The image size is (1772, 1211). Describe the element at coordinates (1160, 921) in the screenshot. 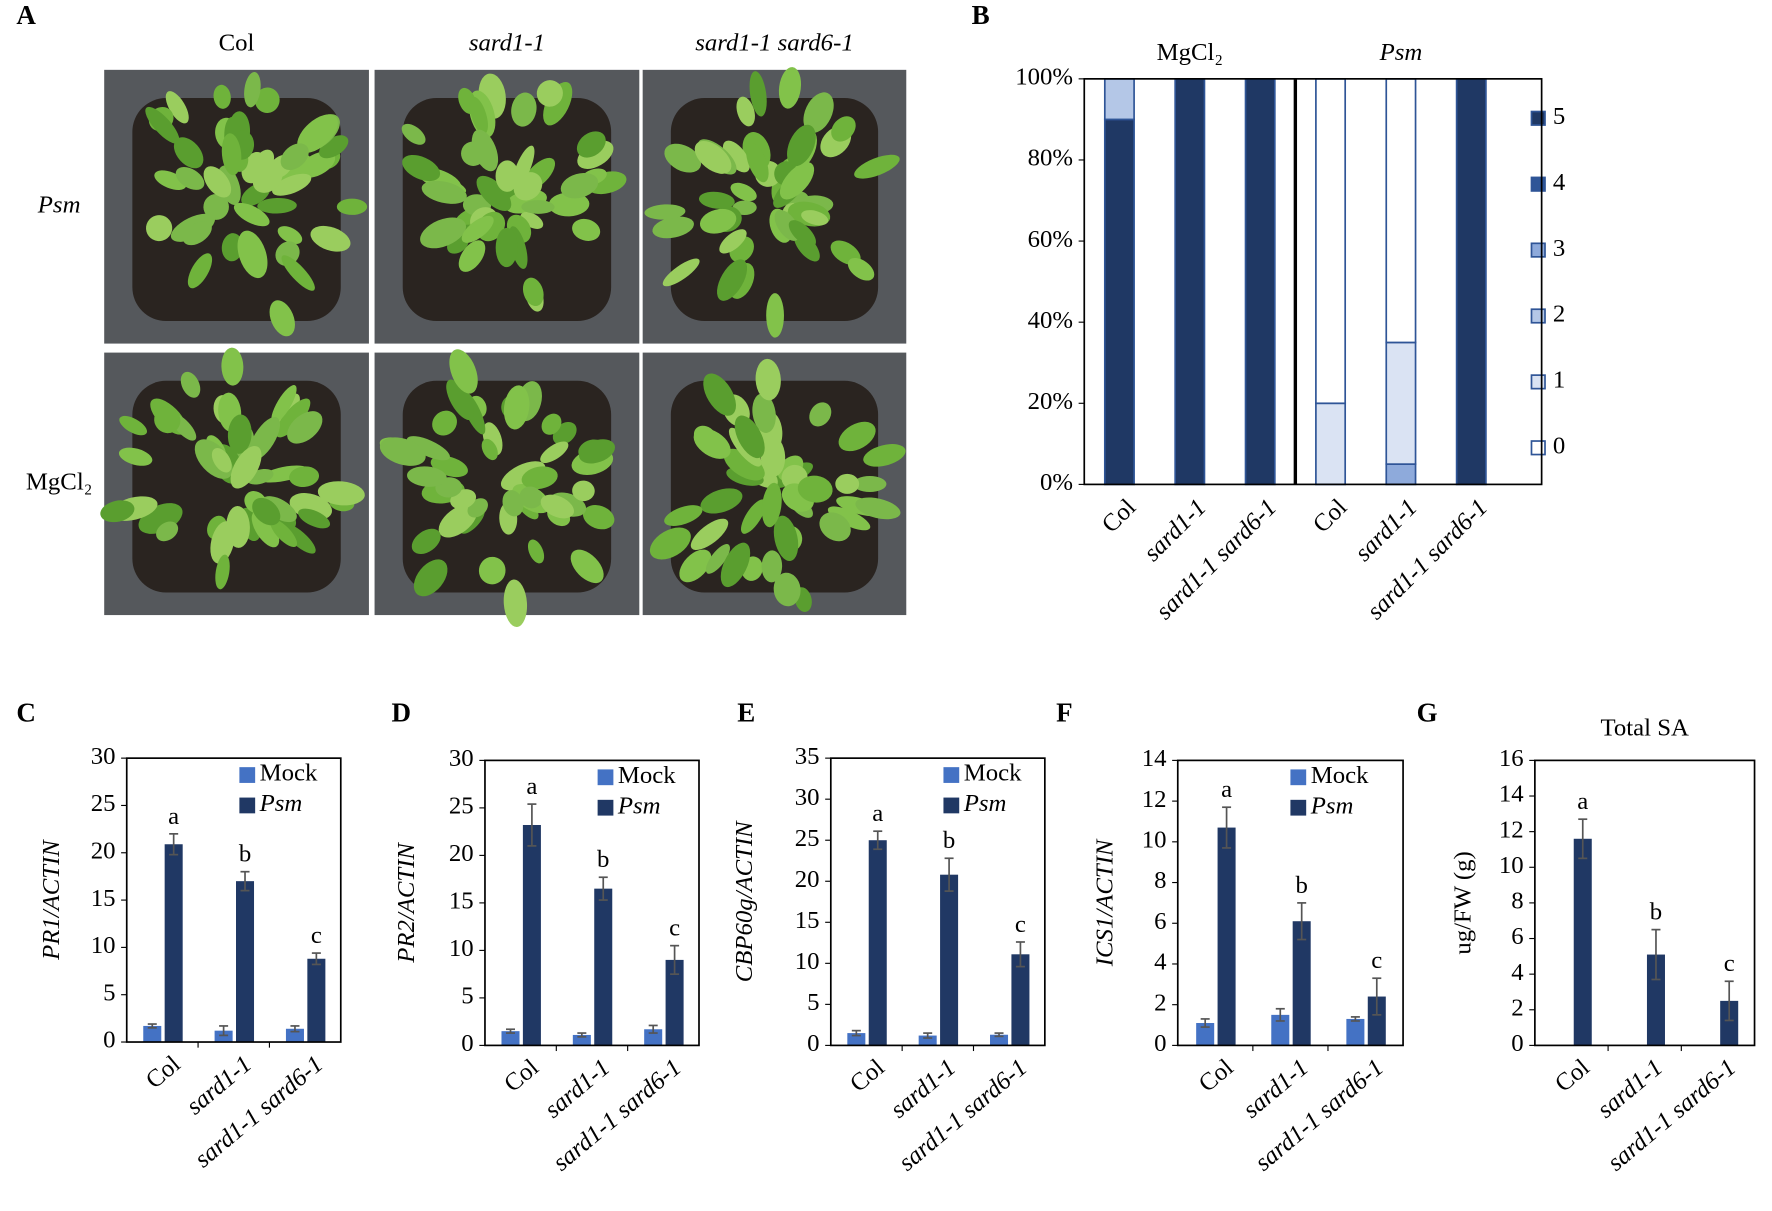

I see `y-tick-label: 6` at that location.